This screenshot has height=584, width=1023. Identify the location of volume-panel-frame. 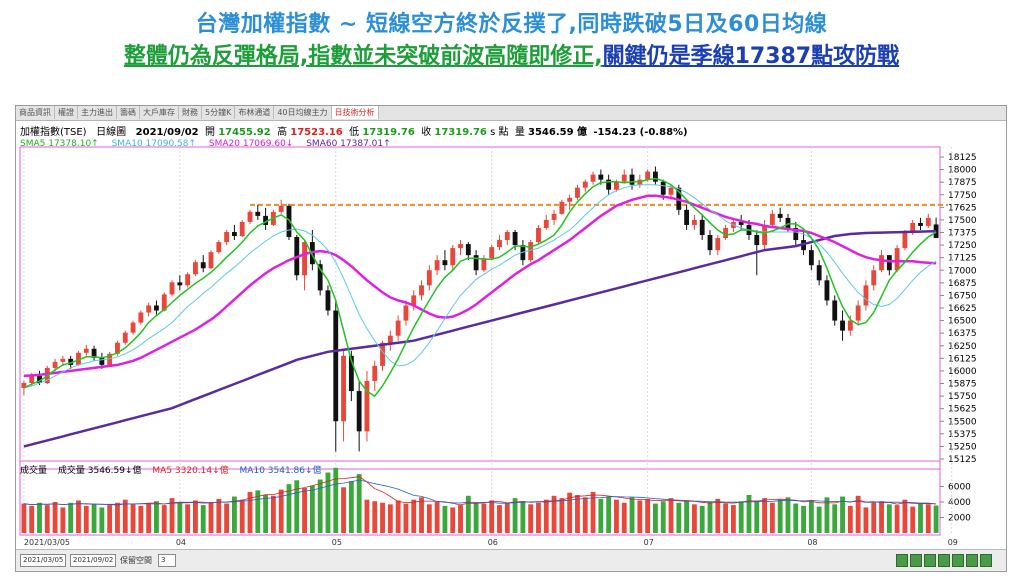
(480, 498).